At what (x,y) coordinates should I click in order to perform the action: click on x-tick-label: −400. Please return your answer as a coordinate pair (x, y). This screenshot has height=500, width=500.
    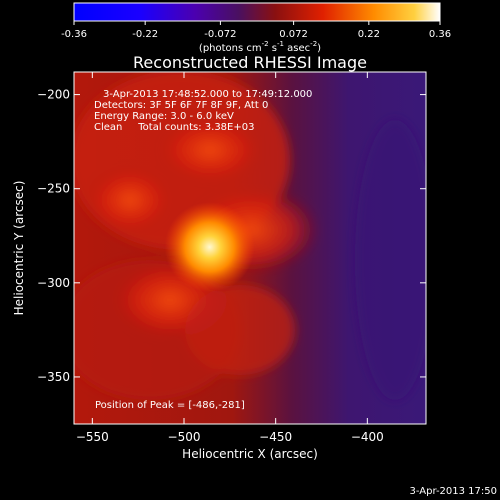
    Looking at the image, I should click on (367, 437).